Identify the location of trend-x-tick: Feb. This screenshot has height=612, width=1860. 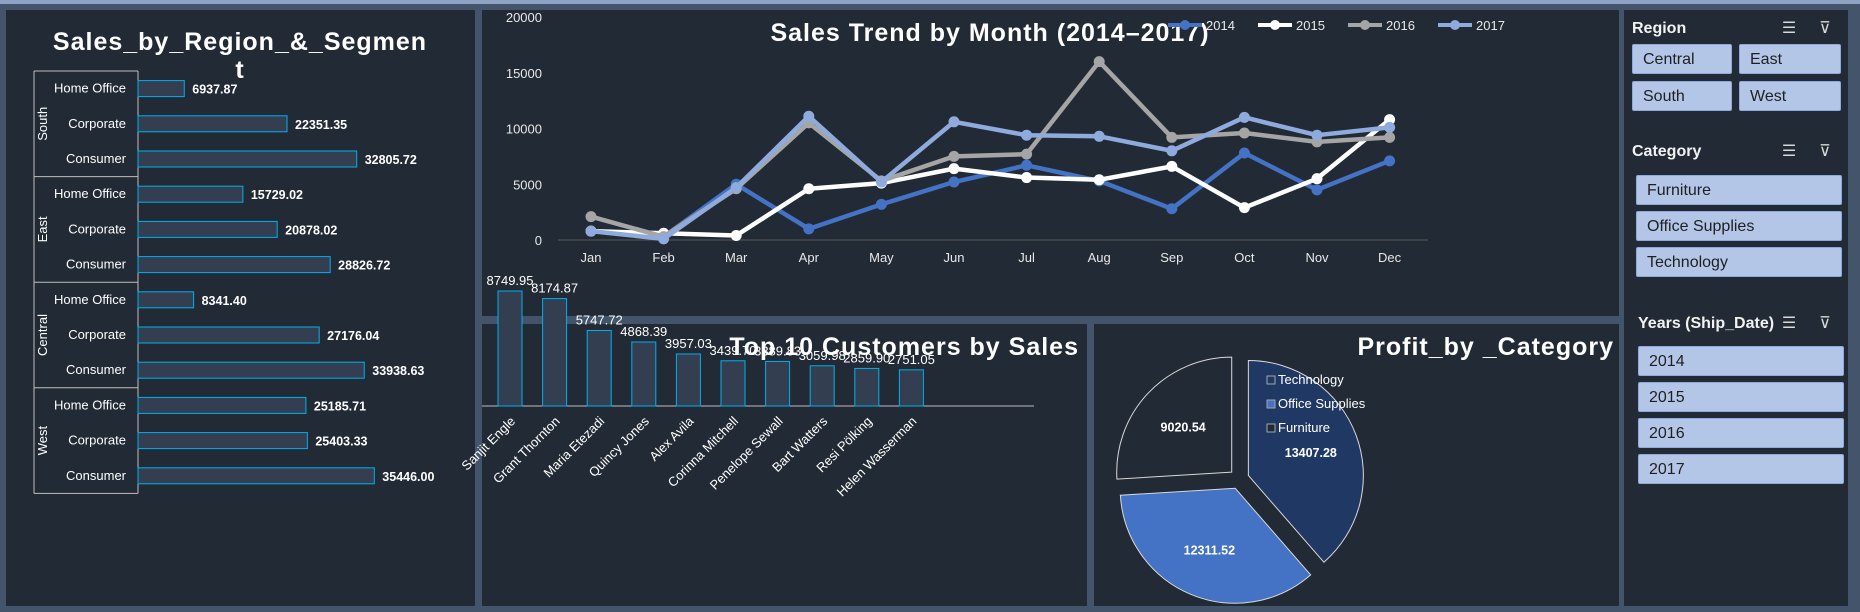
(663, 257).